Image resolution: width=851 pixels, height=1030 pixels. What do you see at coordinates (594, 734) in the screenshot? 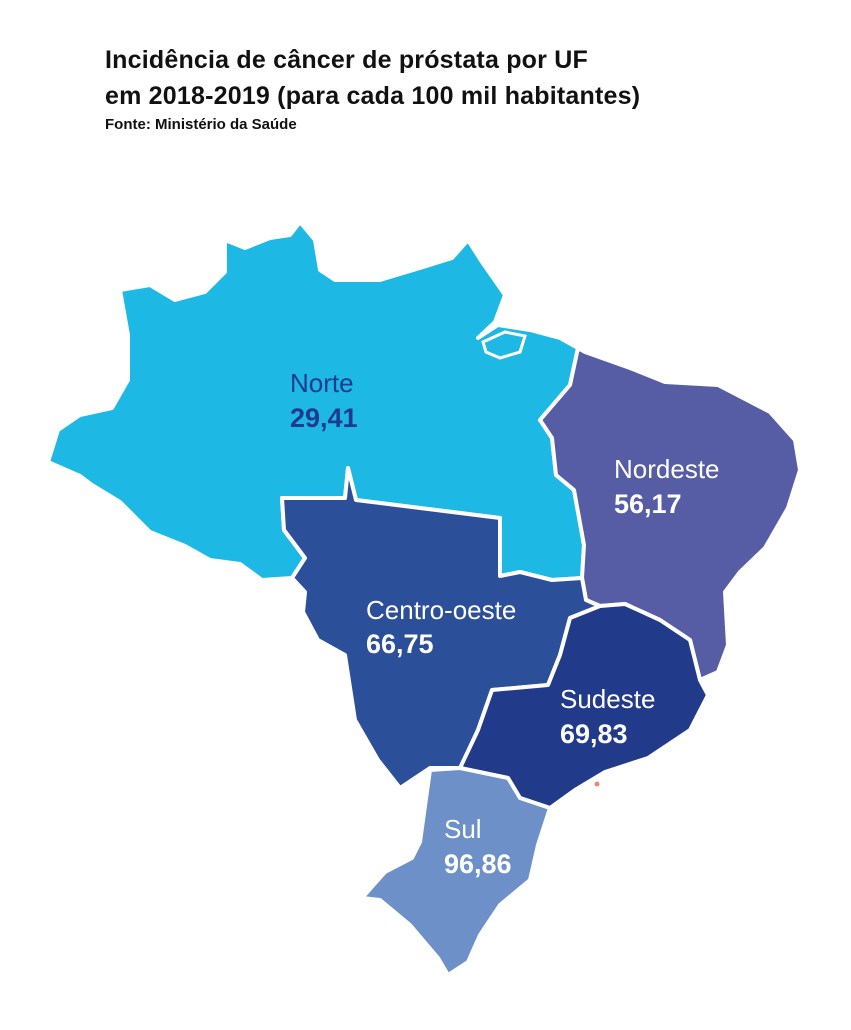
I see `region-value-sudeste: 69,83` at bounding box center [594, 734].